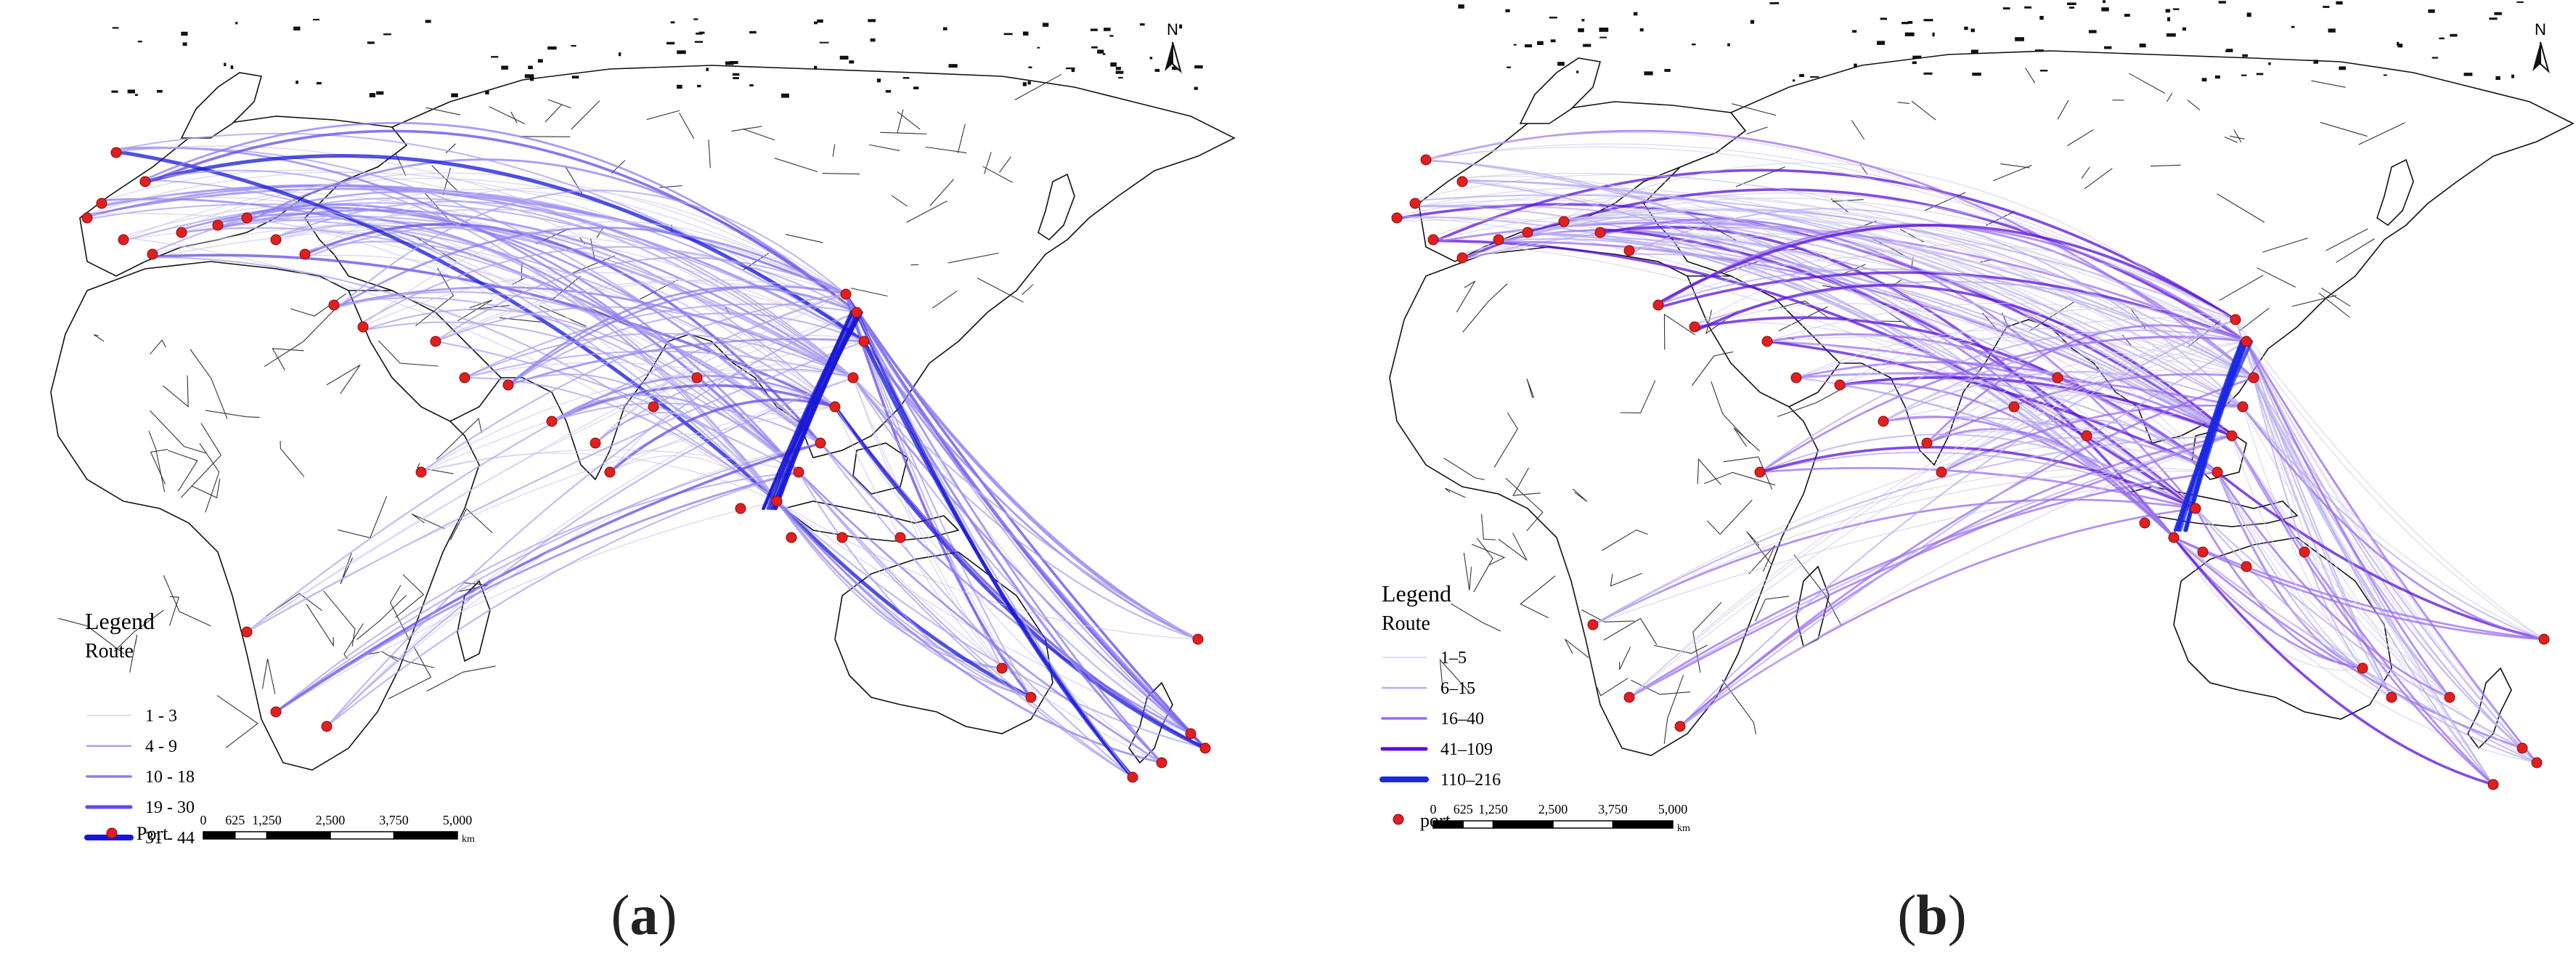  Describe the element at coordinates (152, 834) in the screenshot. I see `svg-text: Port` at that location.